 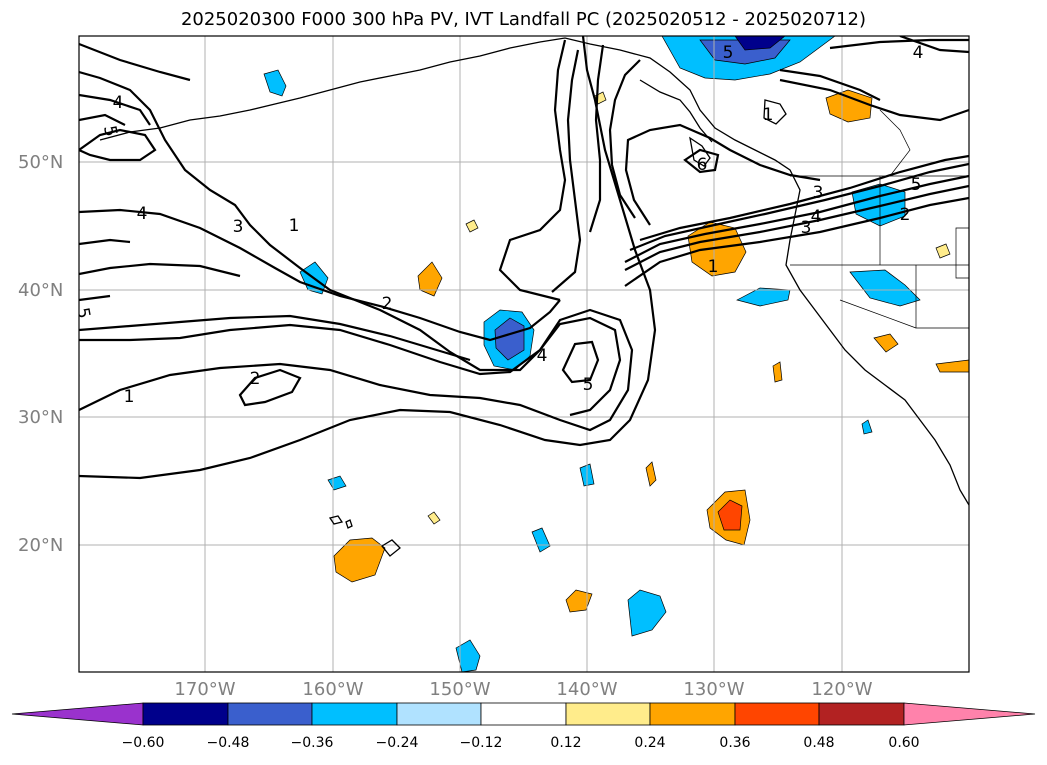 I want to click on colorbar-tick-label: −0.36, so click(x=312, y=743).